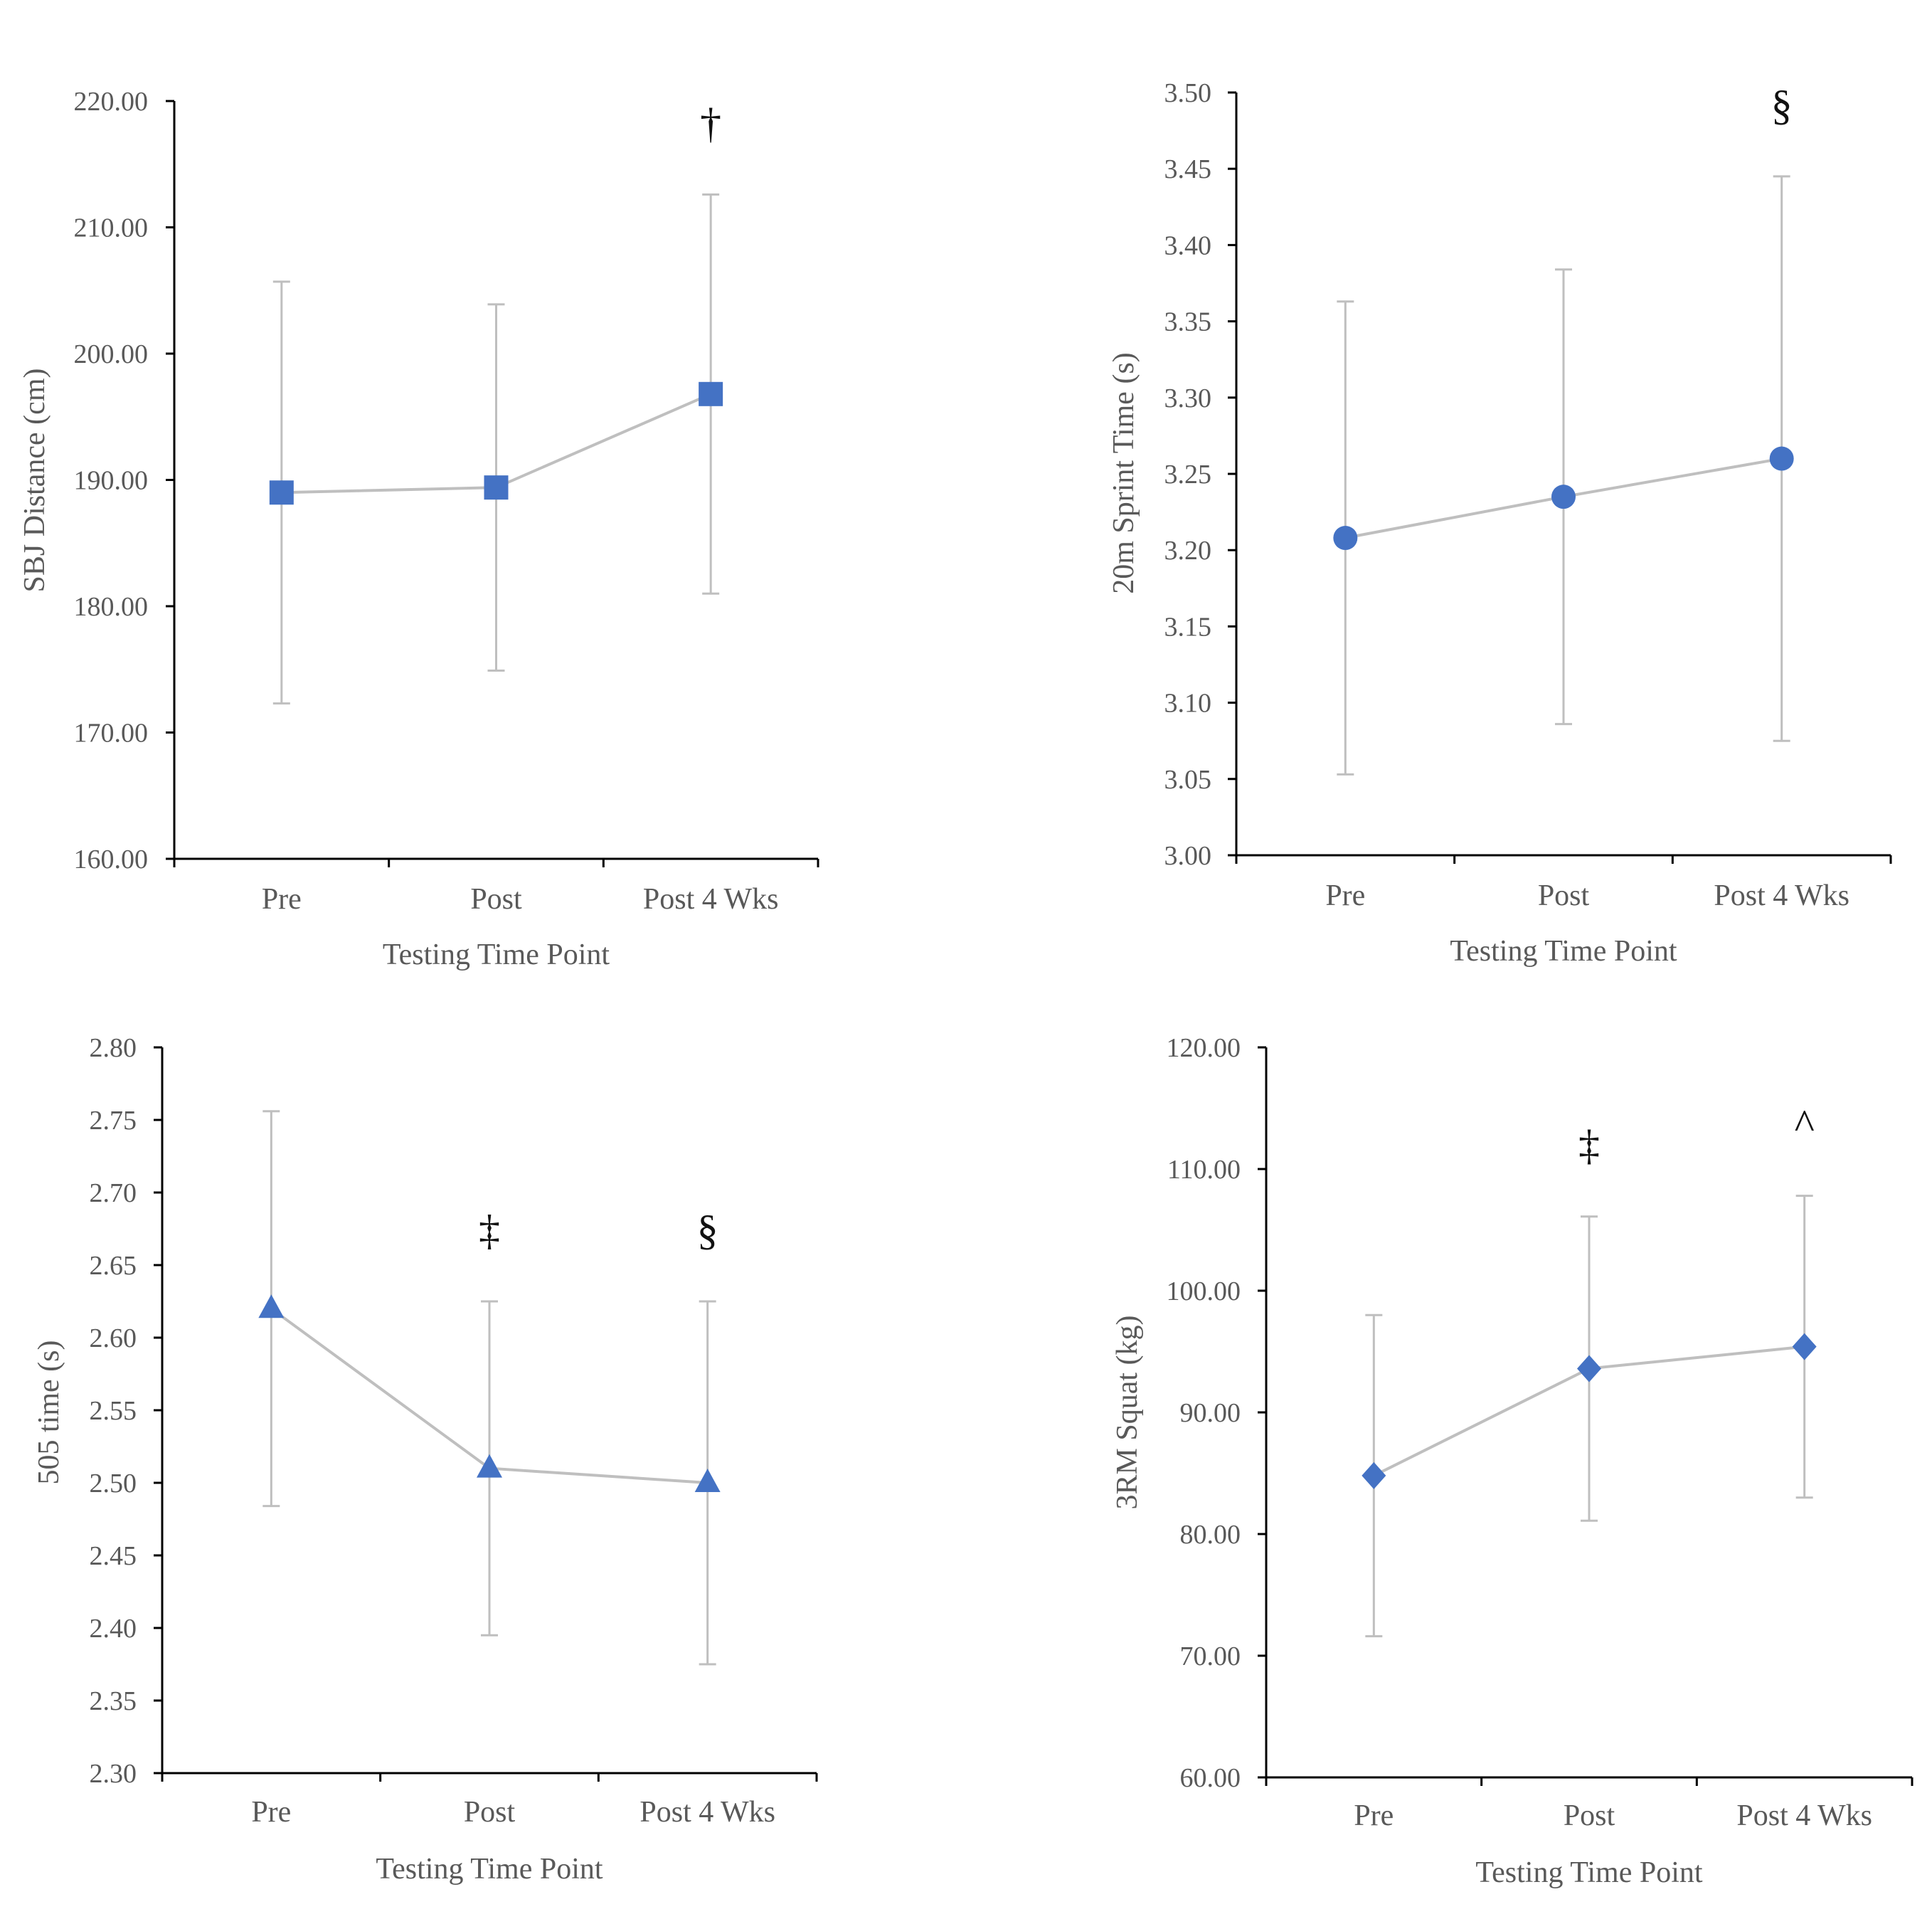 The width and height of the screenshot is (1932, 1914). Describe the element at coordinates (113, 1048) in the screenshot. I see `y-tick-label: 2.80` at that location.